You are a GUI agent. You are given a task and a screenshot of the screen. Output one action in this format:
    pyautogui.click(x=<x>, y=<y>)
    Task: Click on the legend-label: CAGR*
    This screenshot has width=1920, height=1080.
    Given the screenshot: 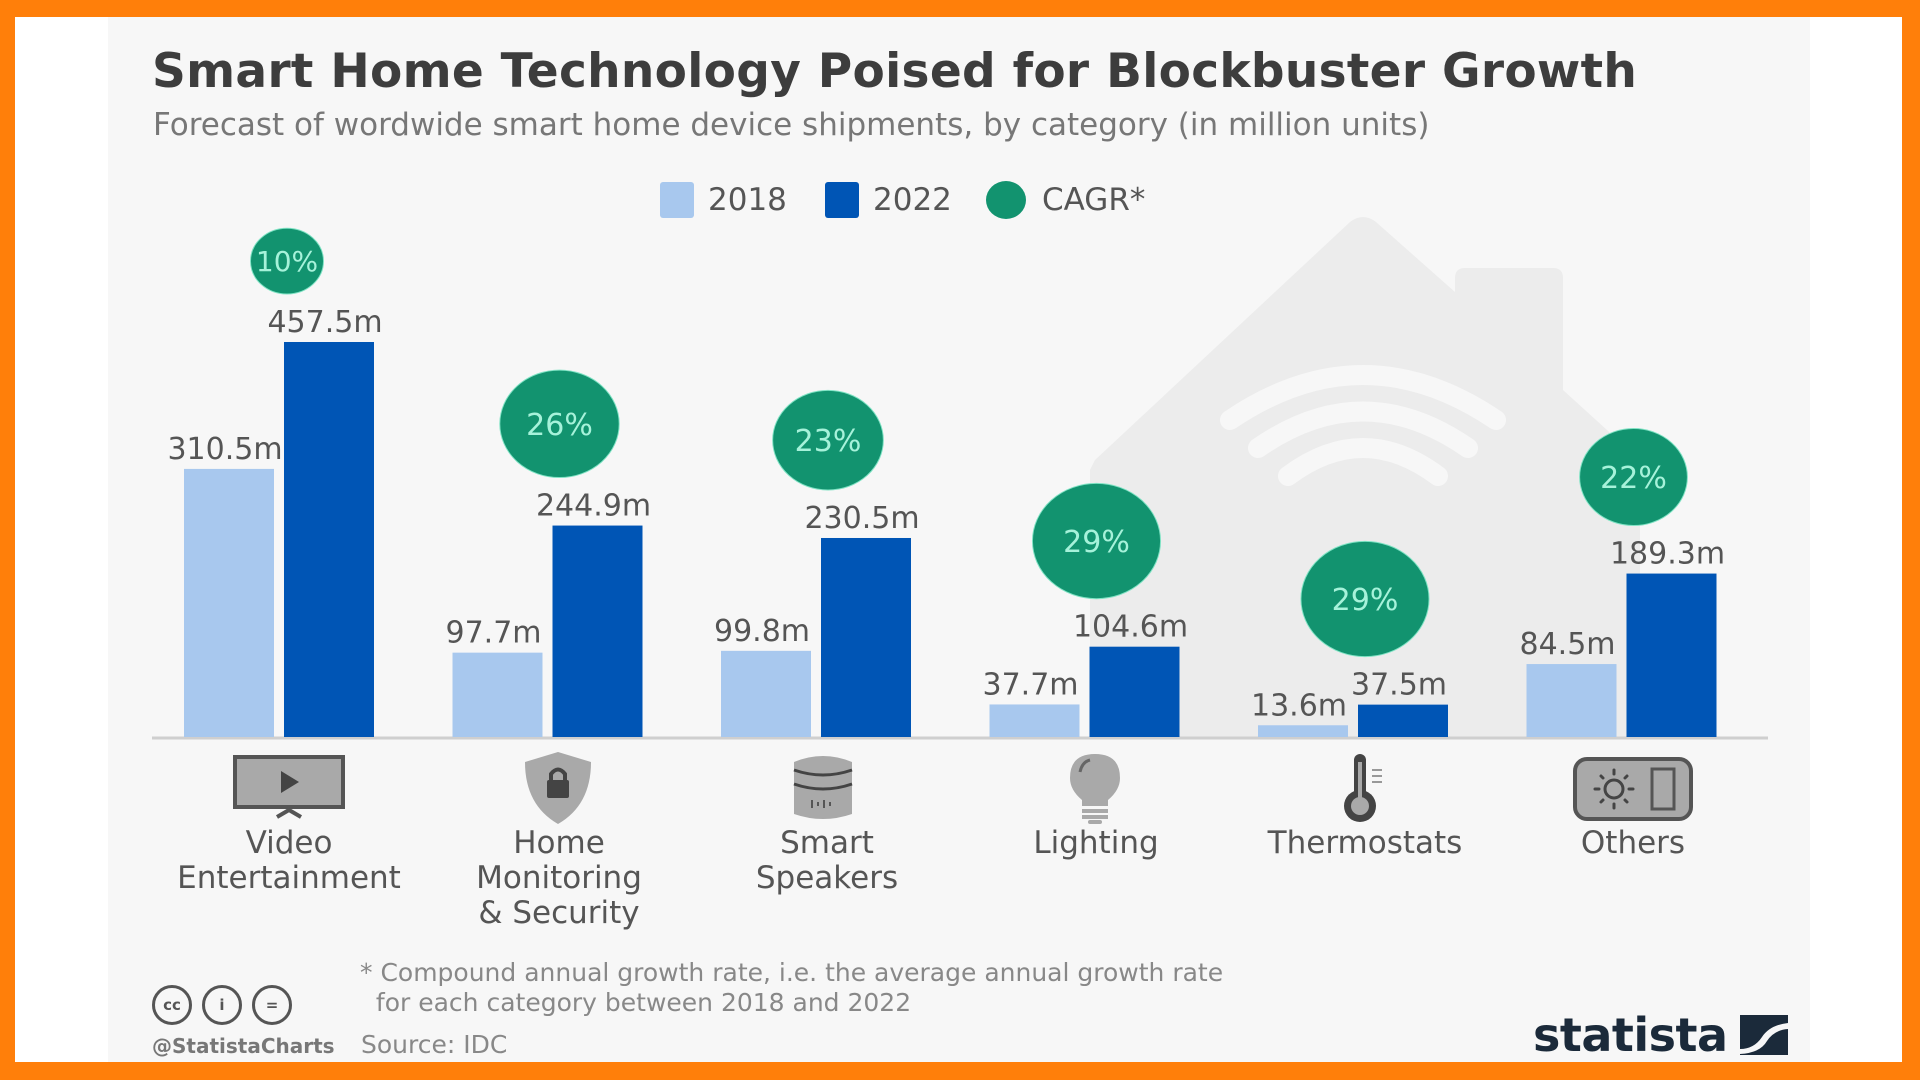 What is the action you would take?
    pyautogui.click(x=1094, y=200)
    